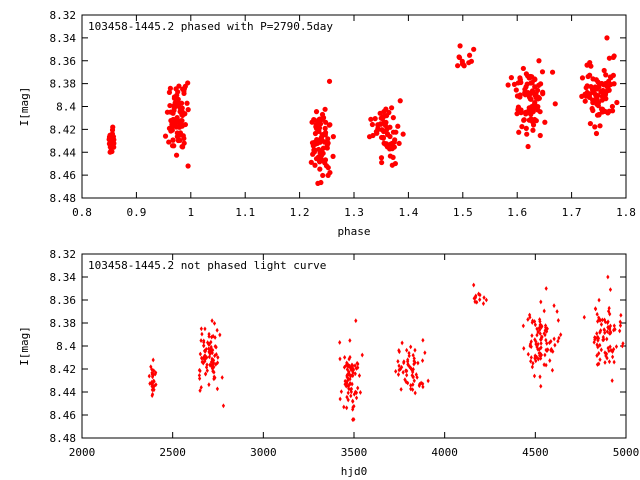  Describe the element at coordinates (66, 346) in the screenshot. I see `panel-unphased-y-tick-label: 8.4` at that location.